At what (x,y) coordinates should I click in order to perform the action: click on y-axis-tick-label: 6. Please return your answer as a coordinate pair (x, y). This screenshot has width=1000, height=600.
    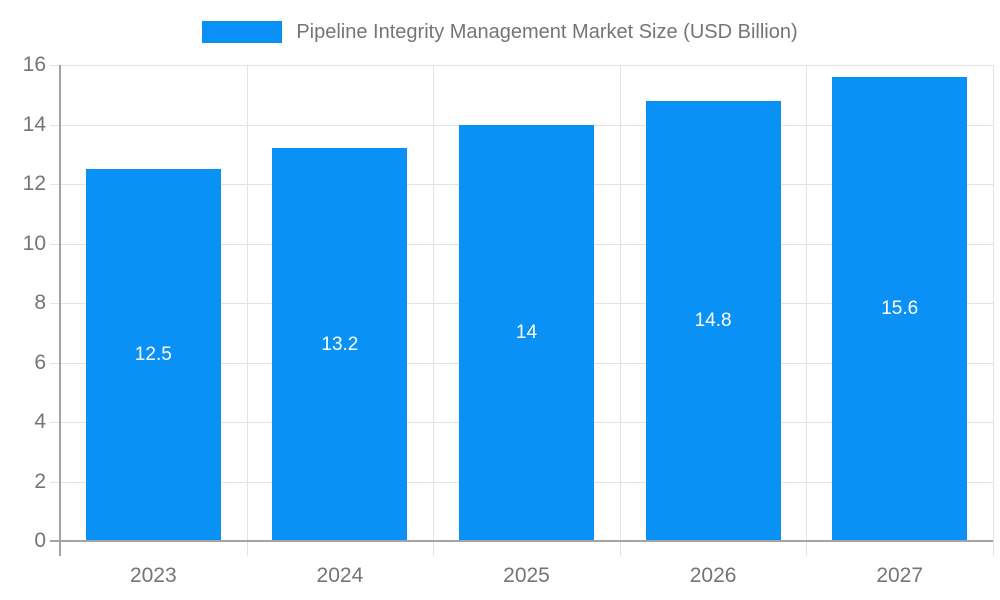
    Looking at the image, I should click on (40, 362).